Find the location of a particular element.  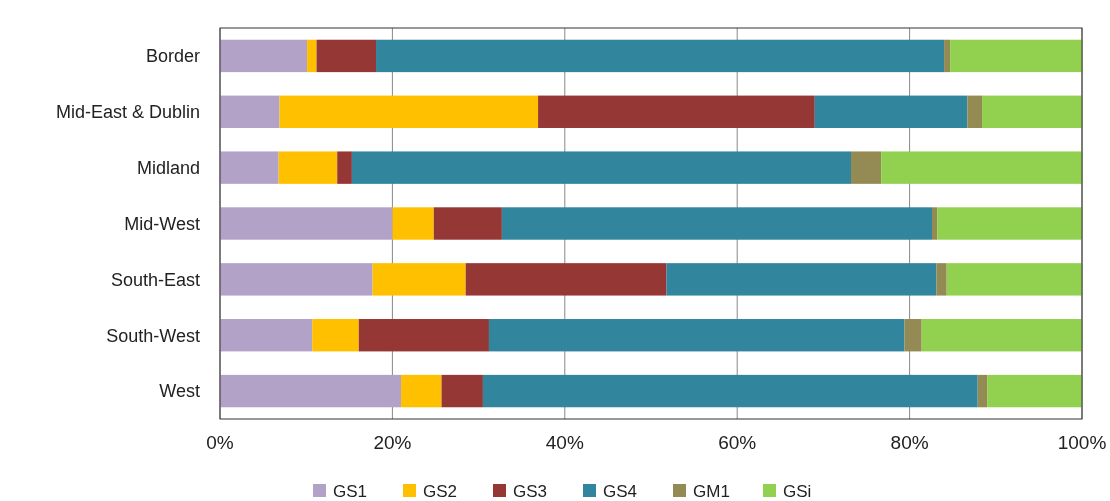

y-tick-label: Border is located at coordinates (172, 56).